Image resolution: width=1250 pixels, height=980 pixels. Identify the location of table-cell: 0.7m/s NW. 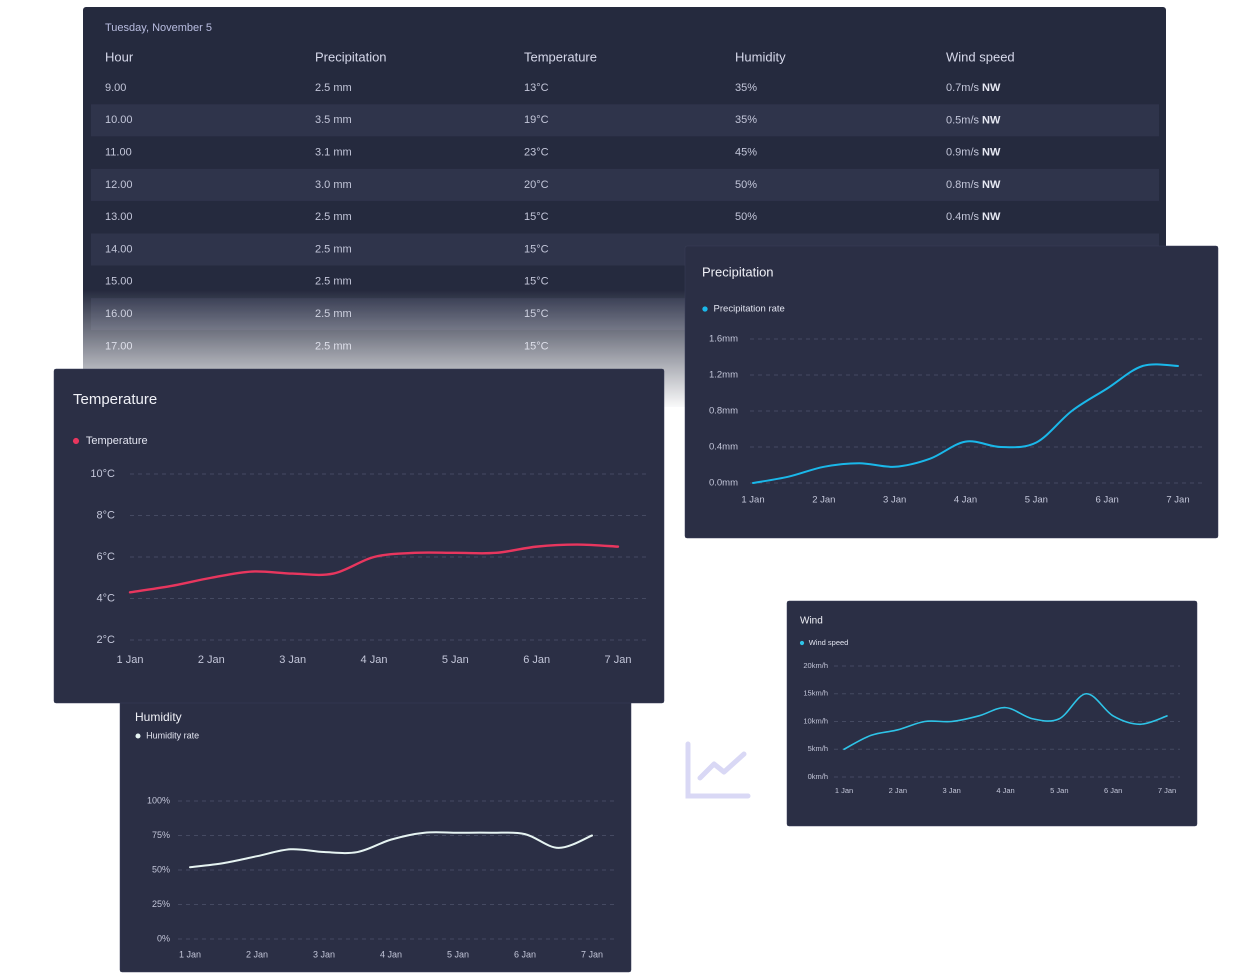
(973, 88).